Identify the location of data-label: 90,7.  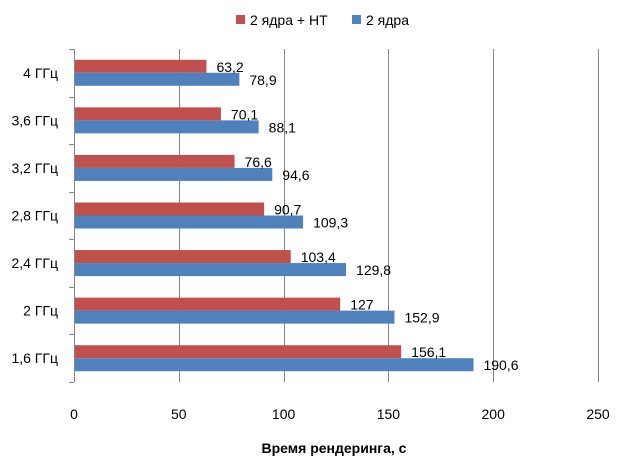
(287, 210).